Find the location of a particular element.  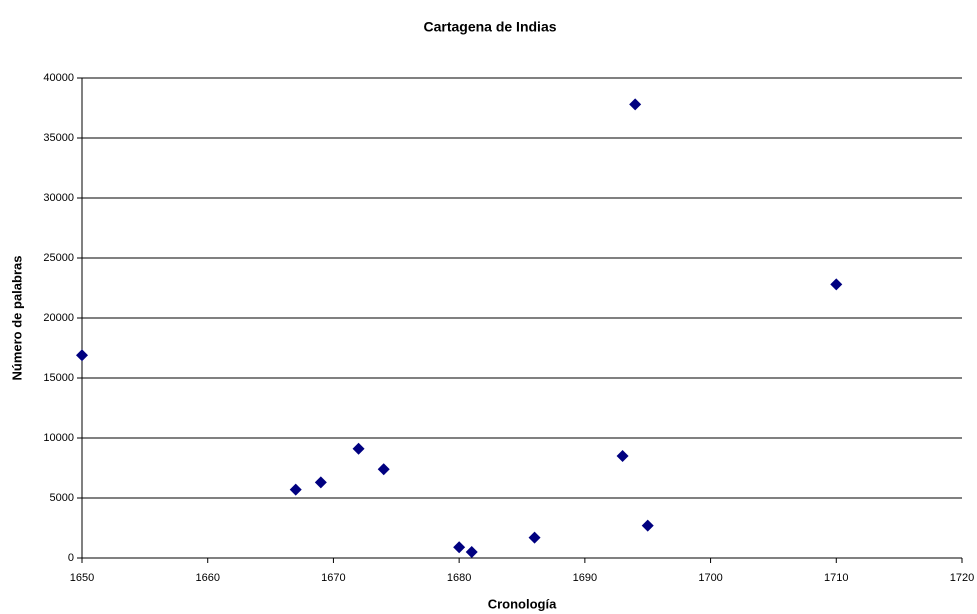

x-tick-label: 1710 is located at coordinates (836, 578).